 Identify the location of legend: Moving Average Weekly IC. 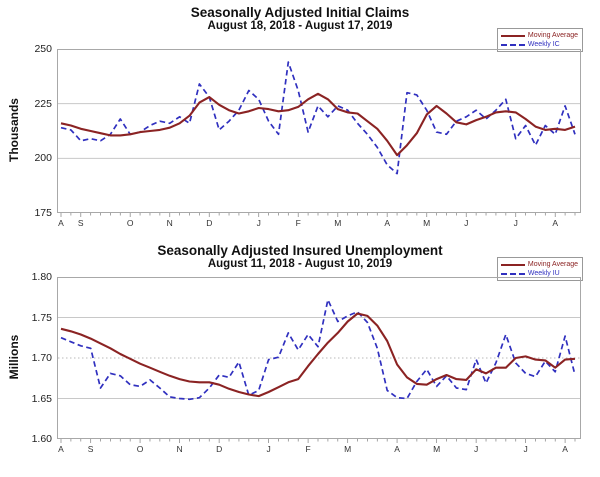
(539, 40).